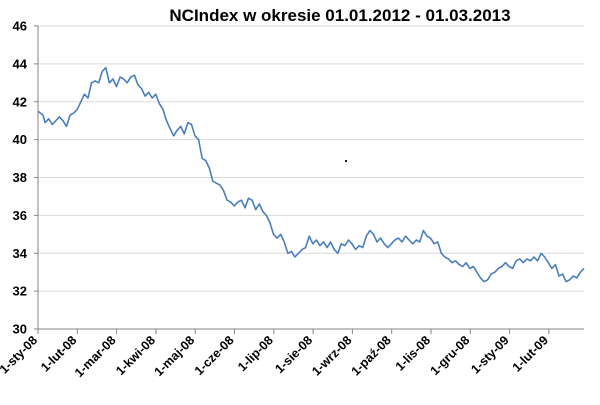 This screenshot has width=600, height=405. I want to click on y-axis-ticks: 30 32 34 36 38 40 42 44 46, so click(25, 178).